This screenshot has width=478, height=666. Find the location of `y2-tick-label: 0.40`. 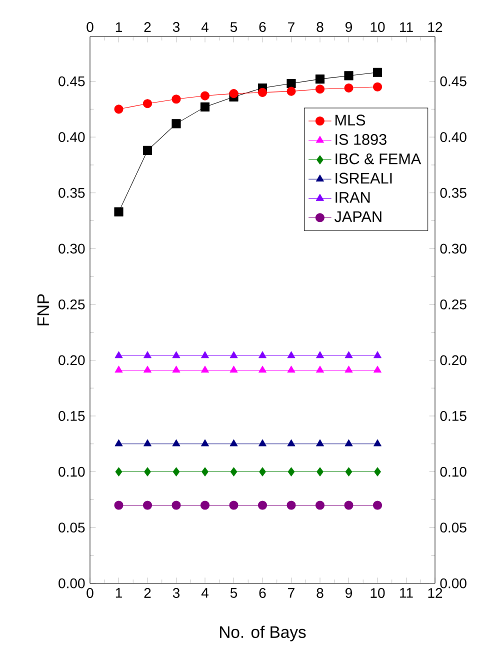

y2-tick-label: 0.40 is located at coordinates (453, 137).